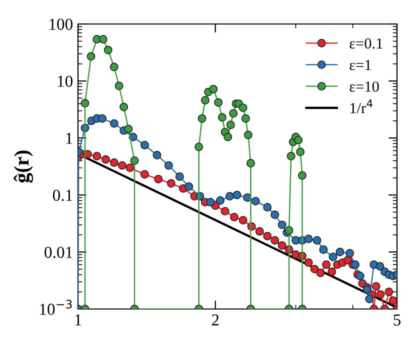  Describe the element at coordinates (215, 320) in the screenshot. I see `x-tick-label: 2` at that location.